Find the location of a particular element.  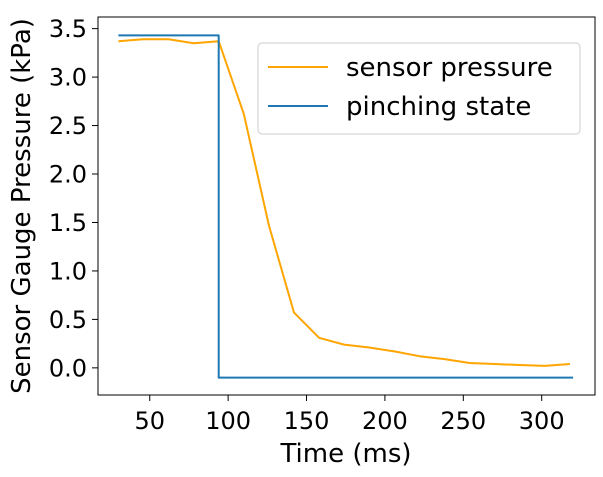

x-axis-label: Time (ms) is located at coordinates (345, 454).